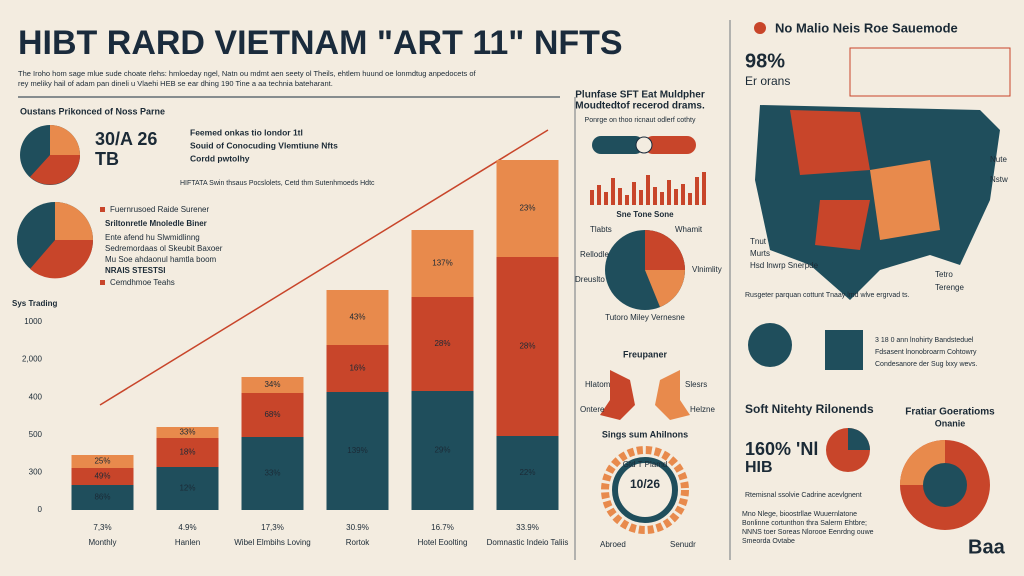 The width and height of the screenshot is (1024, 576). I want to click on pair-label: Hlatom, so click(598, 384).